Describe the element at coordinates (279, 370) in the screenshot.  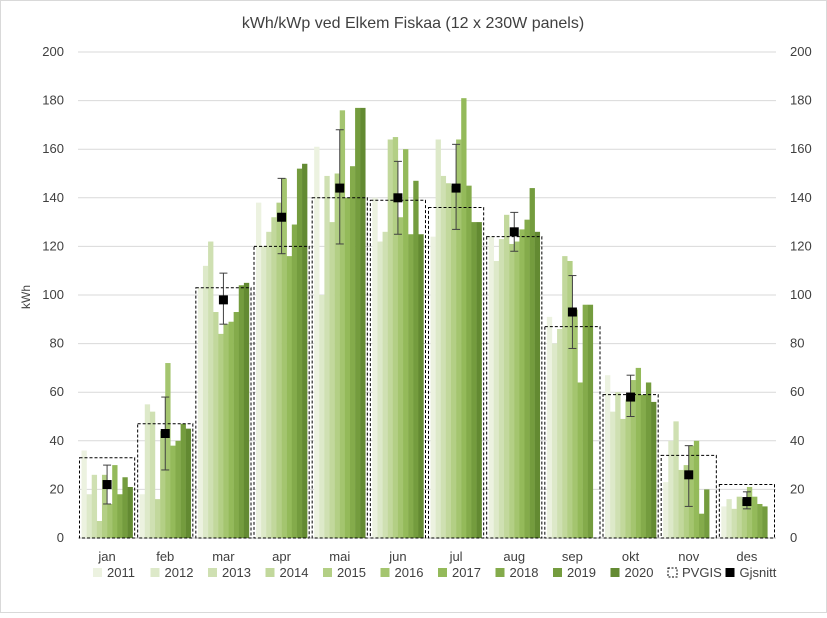
I see `bar-2015-apr` at that location.